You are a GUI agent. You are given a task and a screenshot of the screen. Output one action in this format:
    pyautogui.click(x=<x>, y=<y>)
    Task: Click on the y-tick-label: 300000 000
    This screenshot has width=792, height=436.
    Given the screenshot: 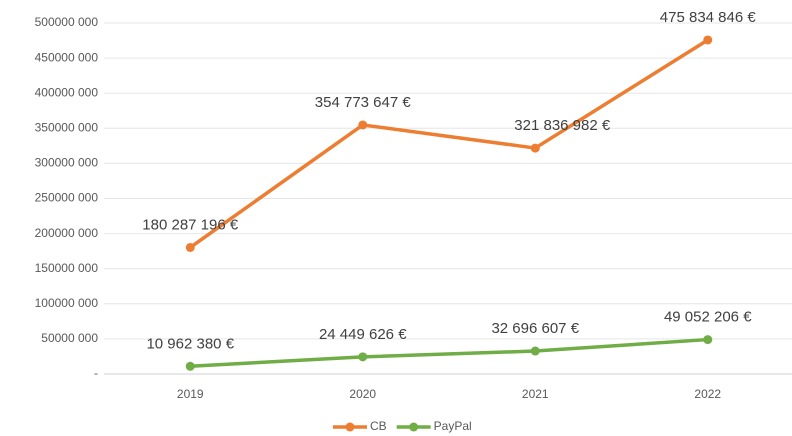 What is the action you would take?
    pyautogui.click(x=67, y=163)
    